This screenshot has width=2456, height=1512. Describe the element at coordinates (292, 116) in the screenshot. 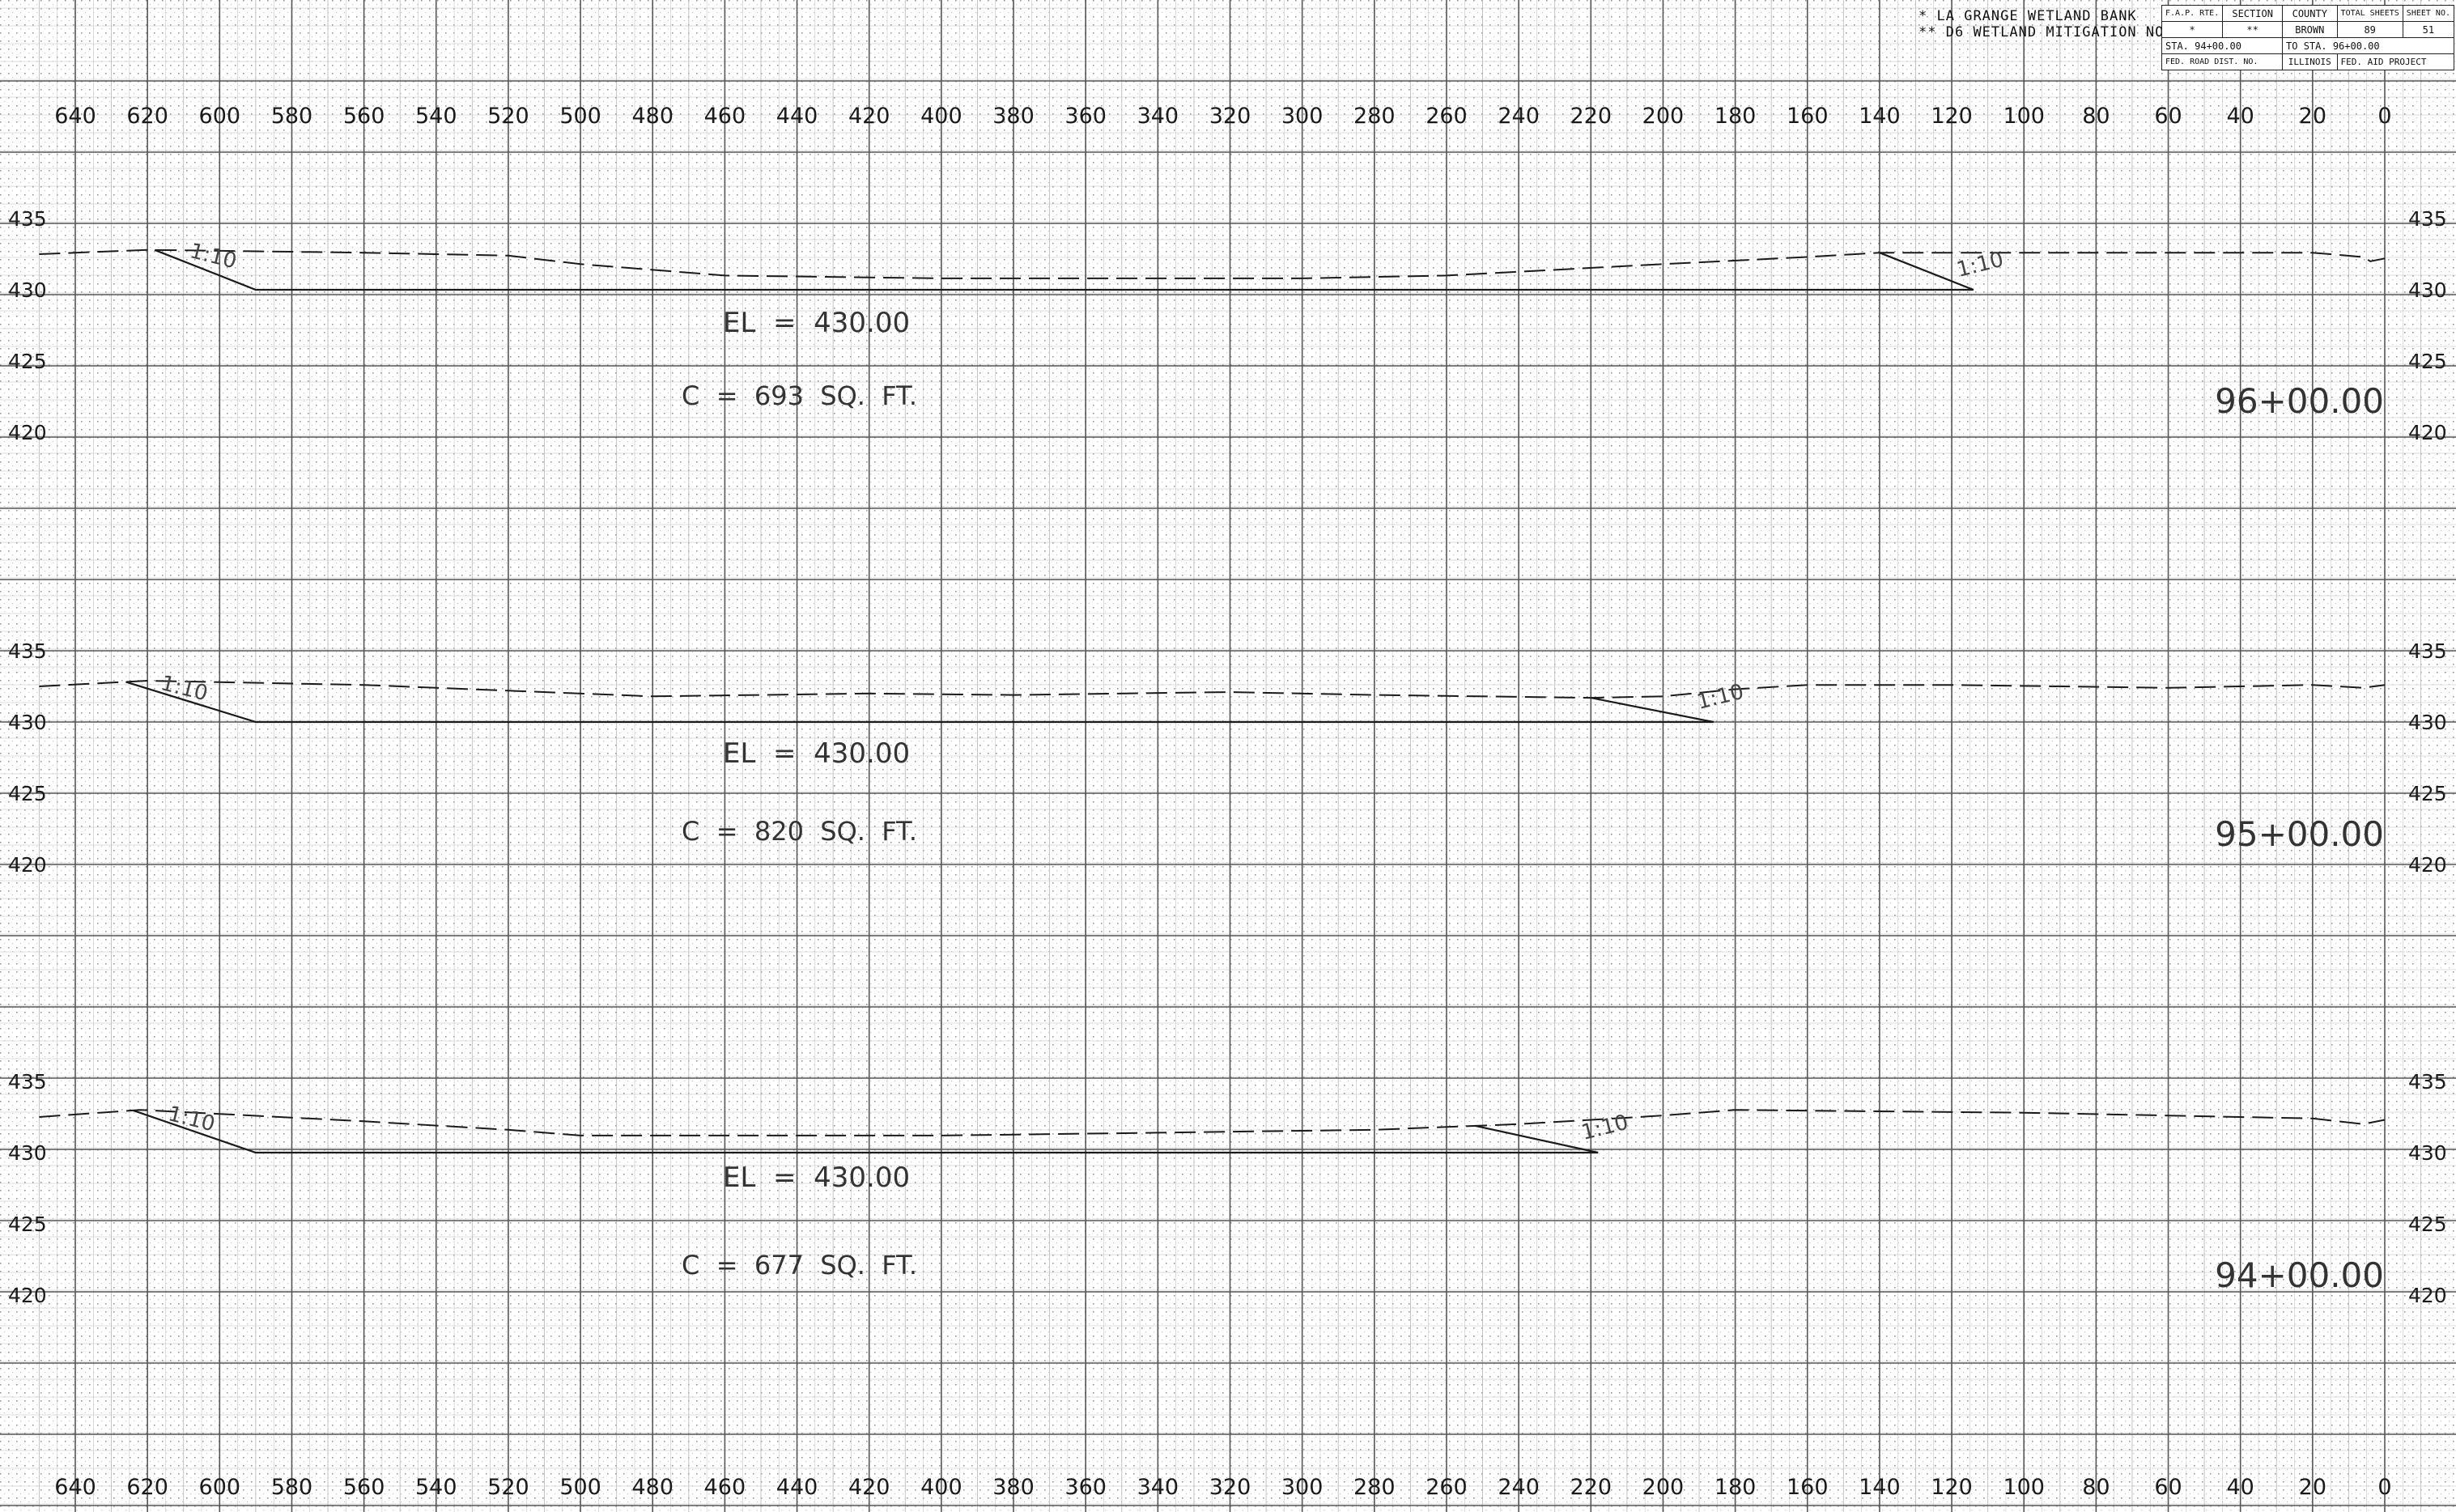

I see `offset-scale-top-tick-label: 580` at that location.